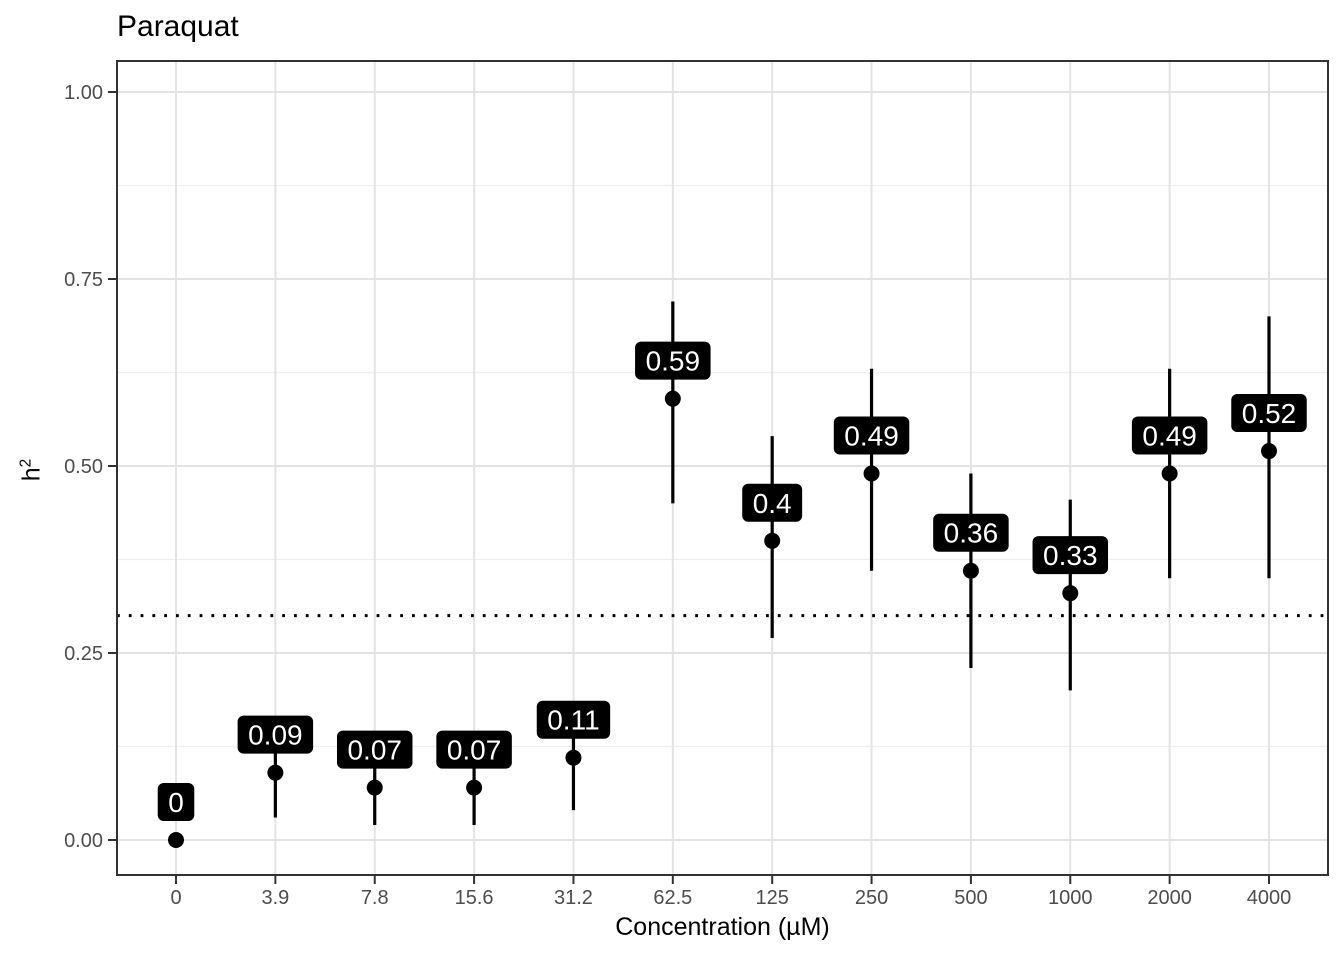 The width and height of the screenshot is (1344, 960). I want to click on value-label-text: 0.52, so click(1269, 413).